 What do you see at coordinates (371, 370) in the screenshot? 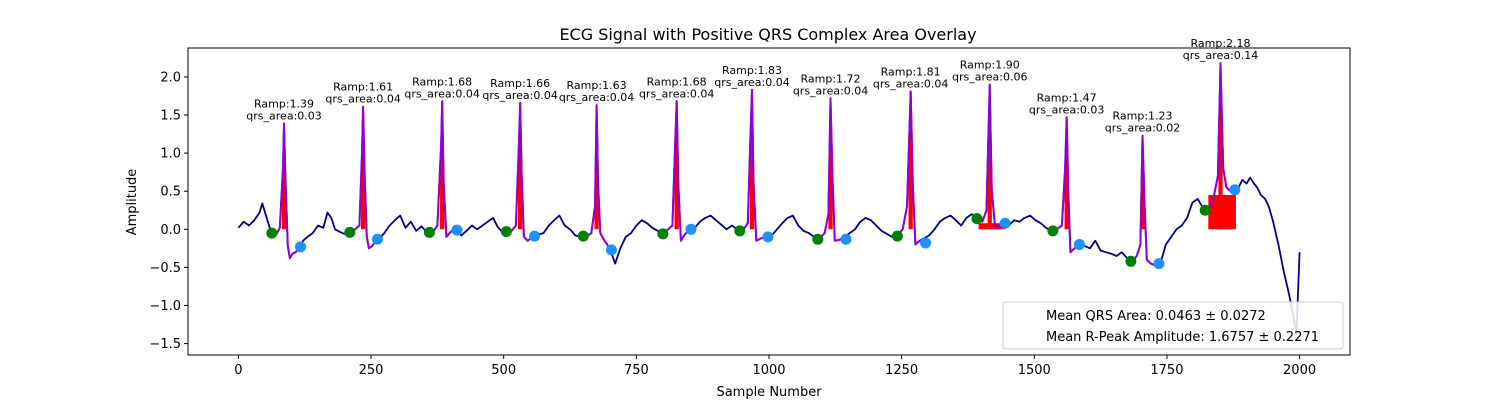
I see `x-tick-label-250: 250` at bounding box center [371, 370].